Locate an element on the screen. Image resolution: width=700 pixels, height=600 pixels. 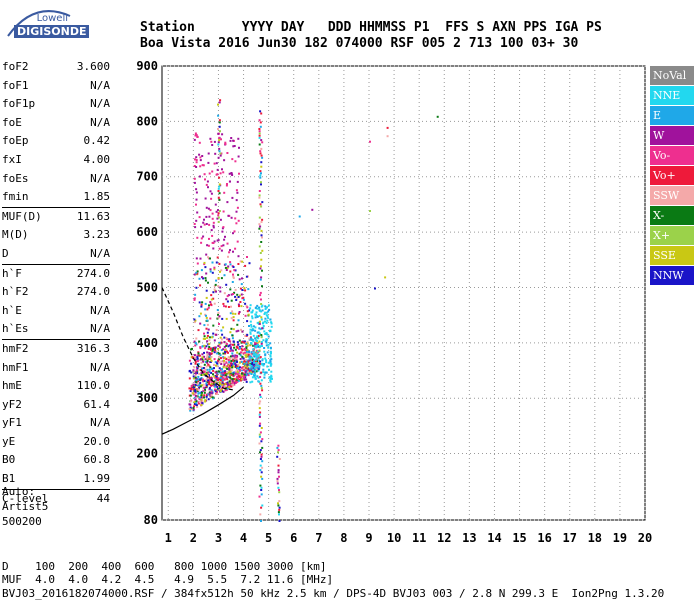
param-row: h`E N/A is located at coordinates (56, 311).